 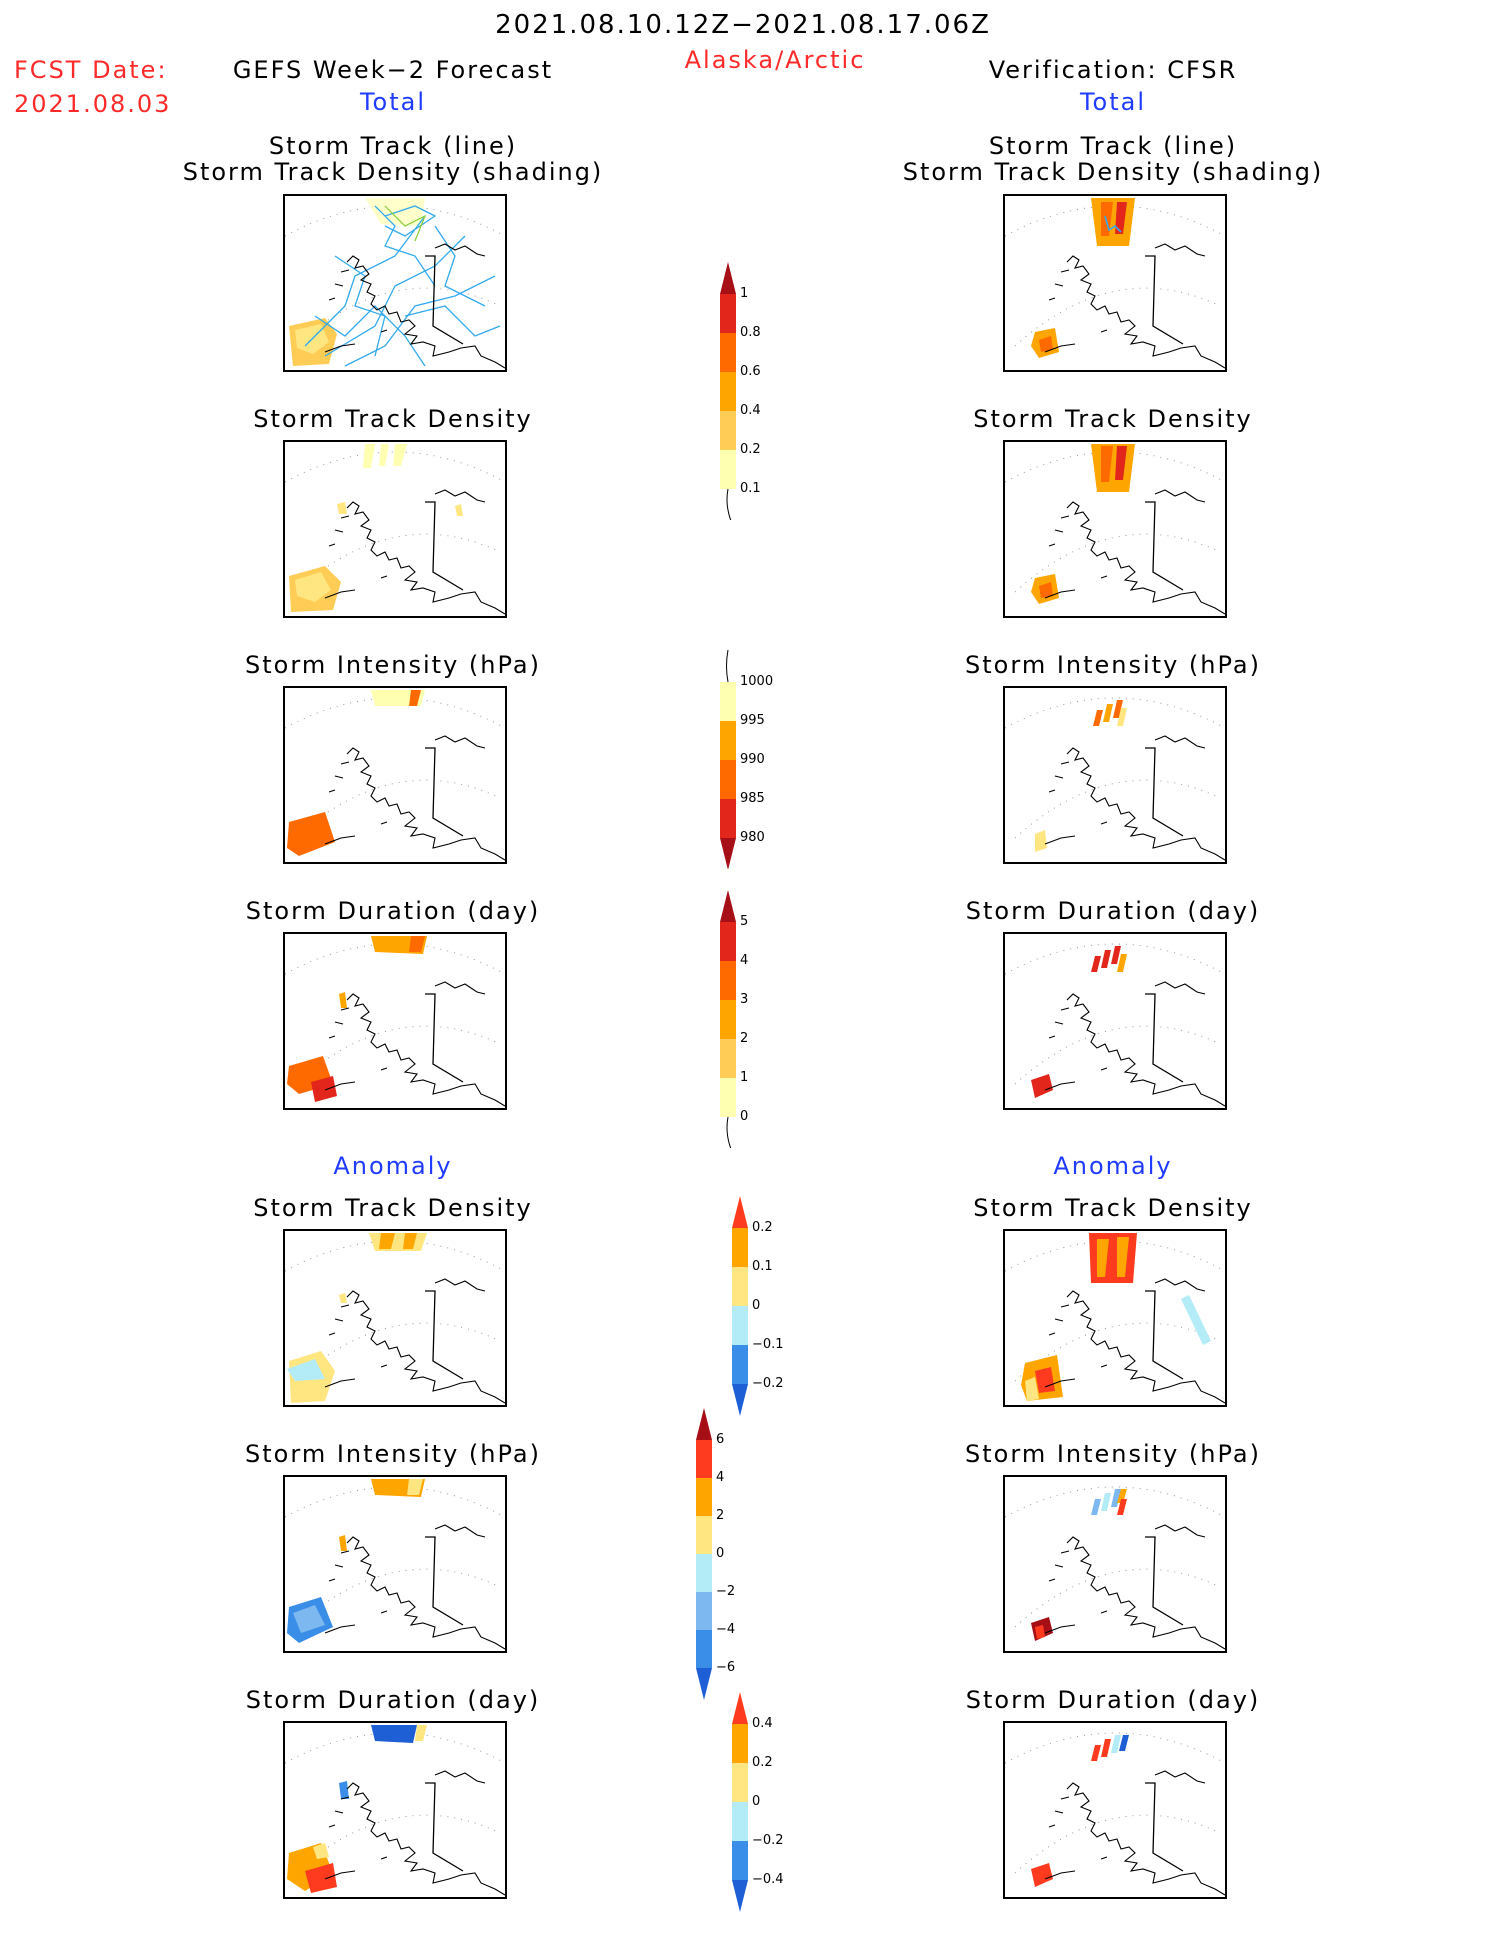 I want to click on fcst-date-value: 2021.08.03, so click(x=93, y=104).